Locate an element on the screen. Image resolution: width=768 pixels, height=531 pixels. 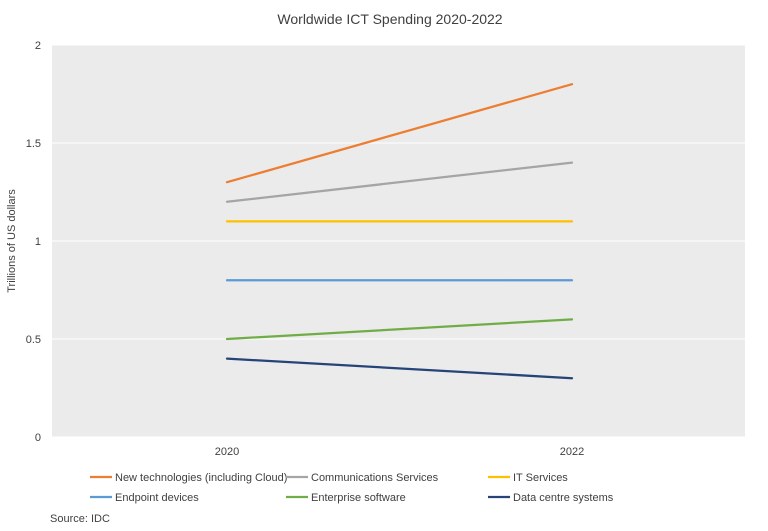
y-tick-label: 0.5 is located at coordinates (33, 340).